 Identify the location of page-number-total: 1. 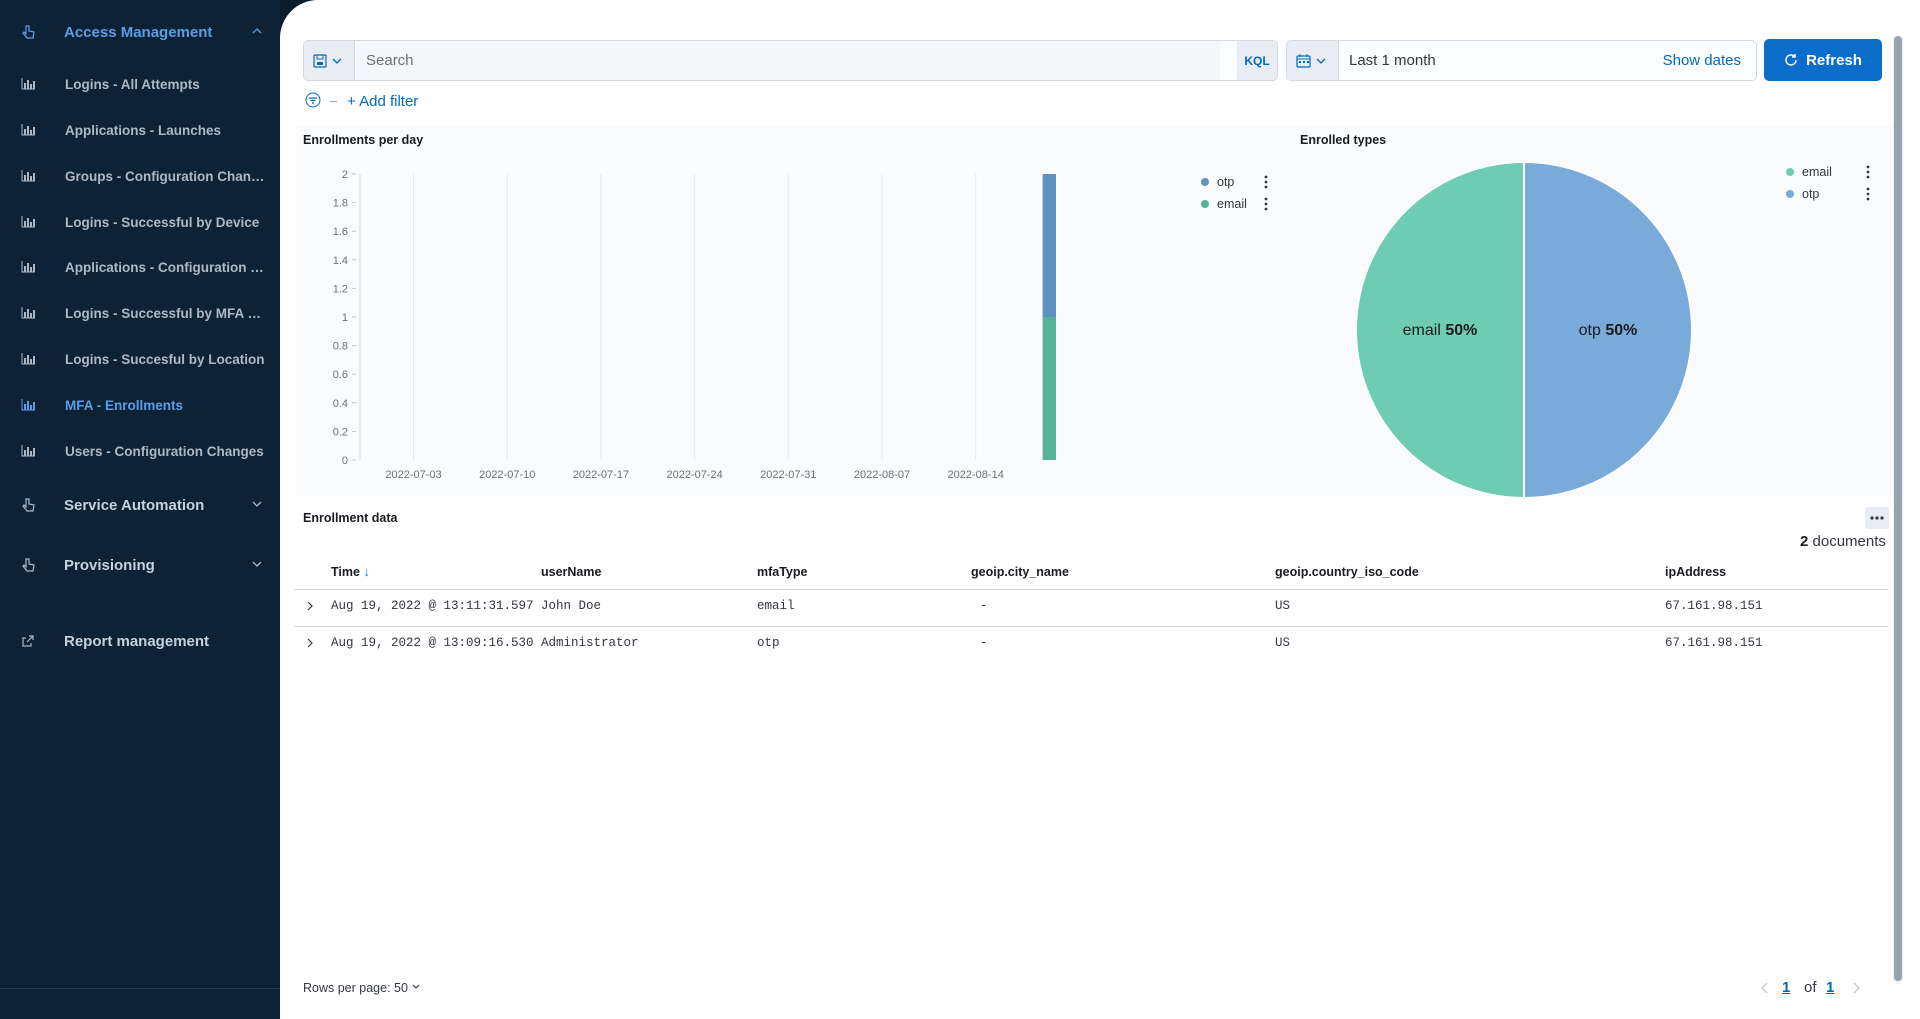
(1830, 987).